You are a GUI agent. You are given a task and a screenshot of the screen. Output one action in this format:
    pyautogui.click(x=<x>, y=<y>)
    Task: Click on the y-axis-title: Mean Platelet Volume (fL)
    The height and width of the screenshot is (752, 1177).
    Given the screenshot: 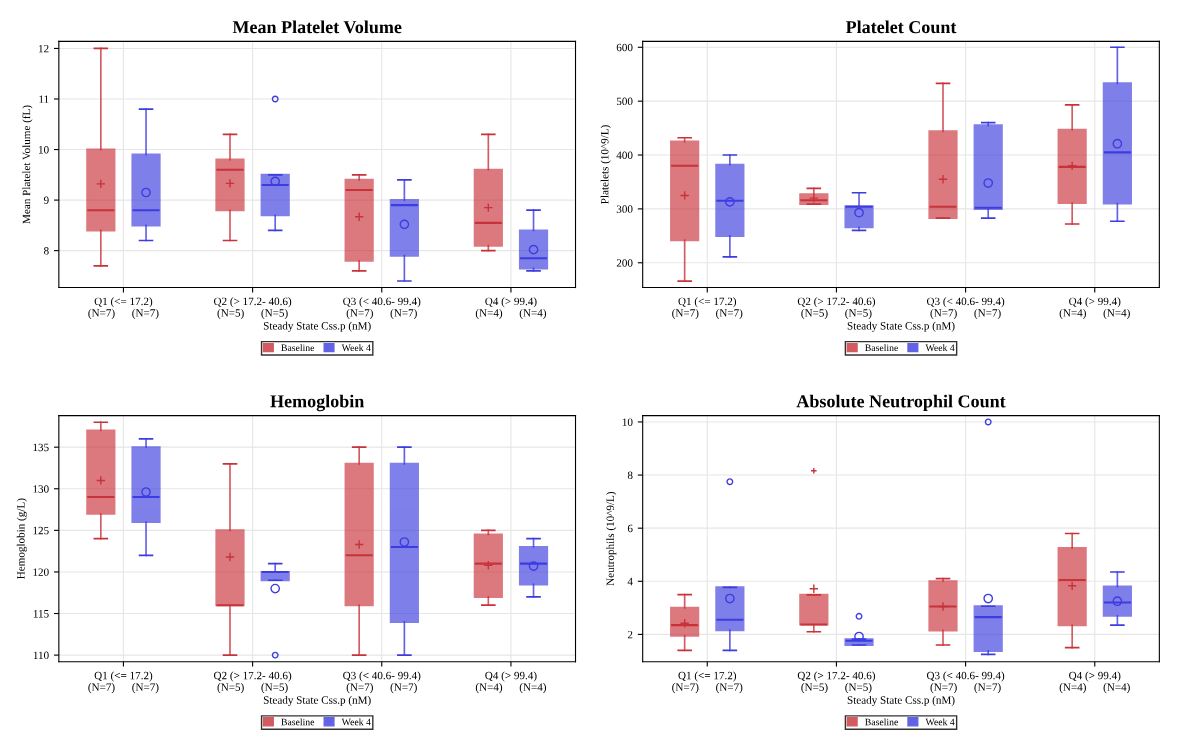 What is the action you would take?
    pyautogui.click(x=27, y=164)
    